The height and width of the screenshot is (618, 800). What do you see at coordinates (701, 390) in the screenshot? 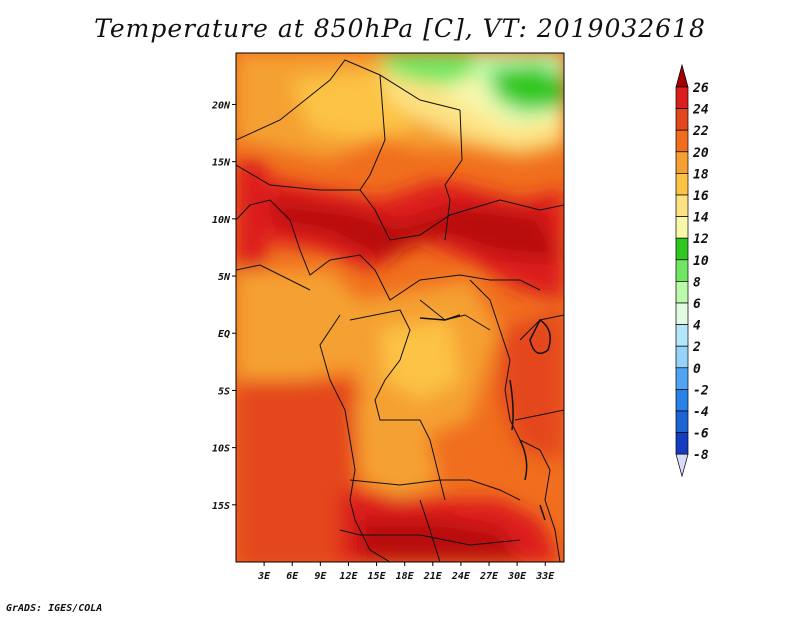
I see `colorbar-label: -2` at bounding box center [701, 390].